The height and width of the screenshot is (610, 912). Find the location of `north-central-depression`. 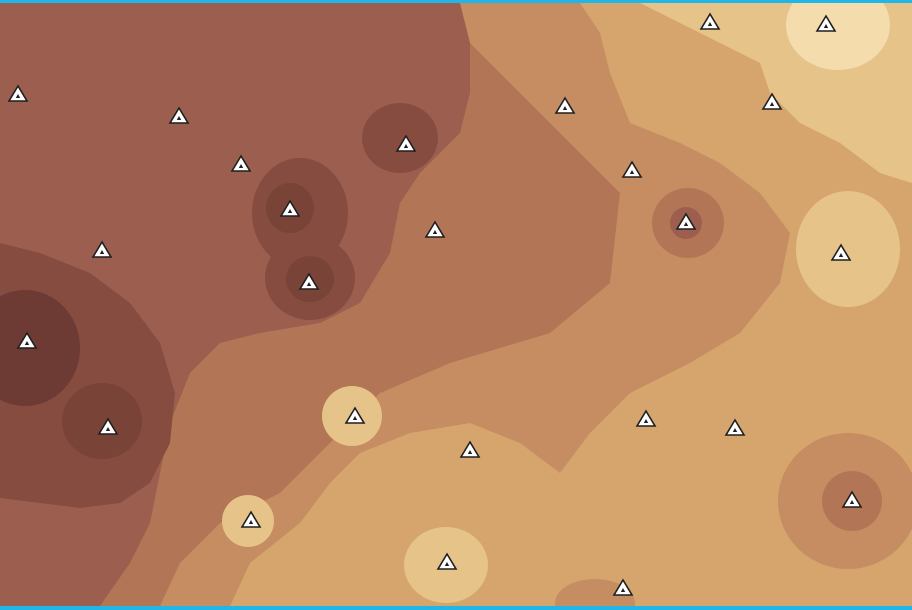

north-central-depression is located at coordinates (400, 138).